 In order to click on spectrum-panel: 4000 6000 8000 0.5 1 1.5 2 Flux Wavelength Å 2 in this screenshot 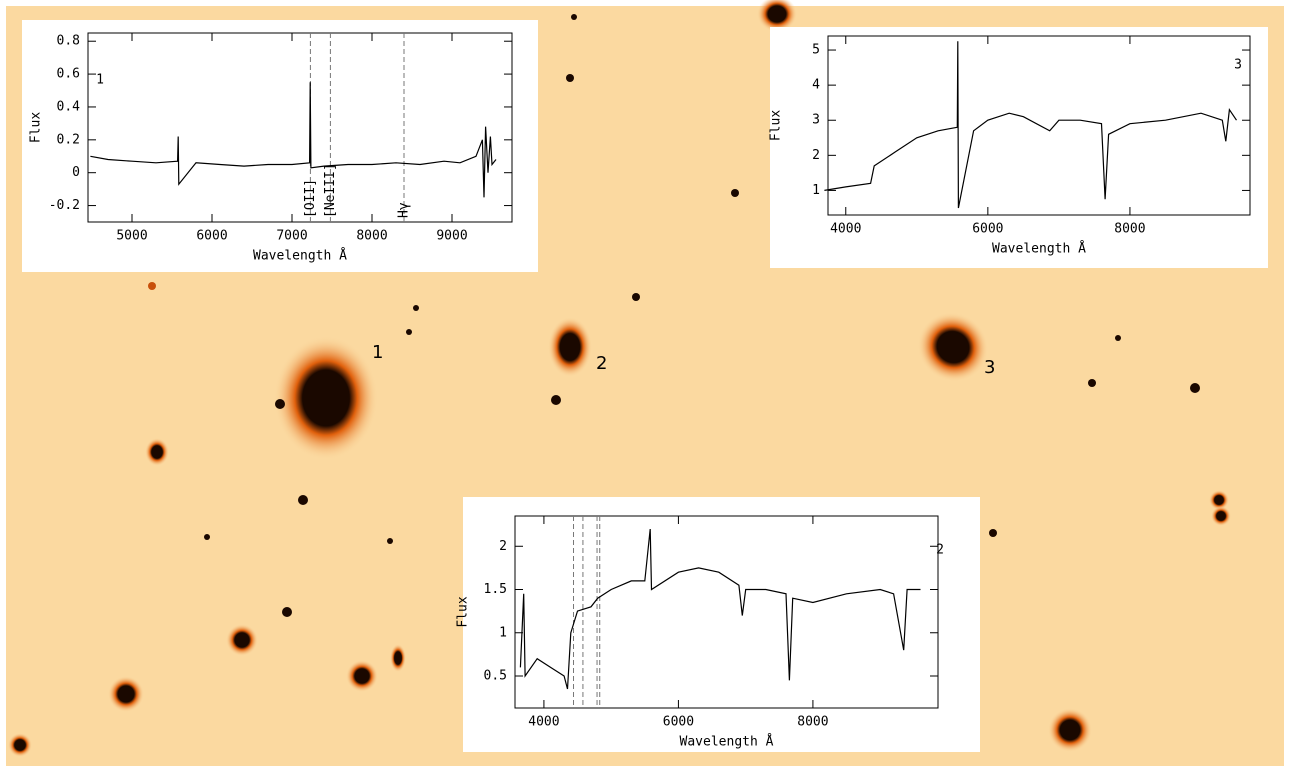, I will do `click(718, 624)`.